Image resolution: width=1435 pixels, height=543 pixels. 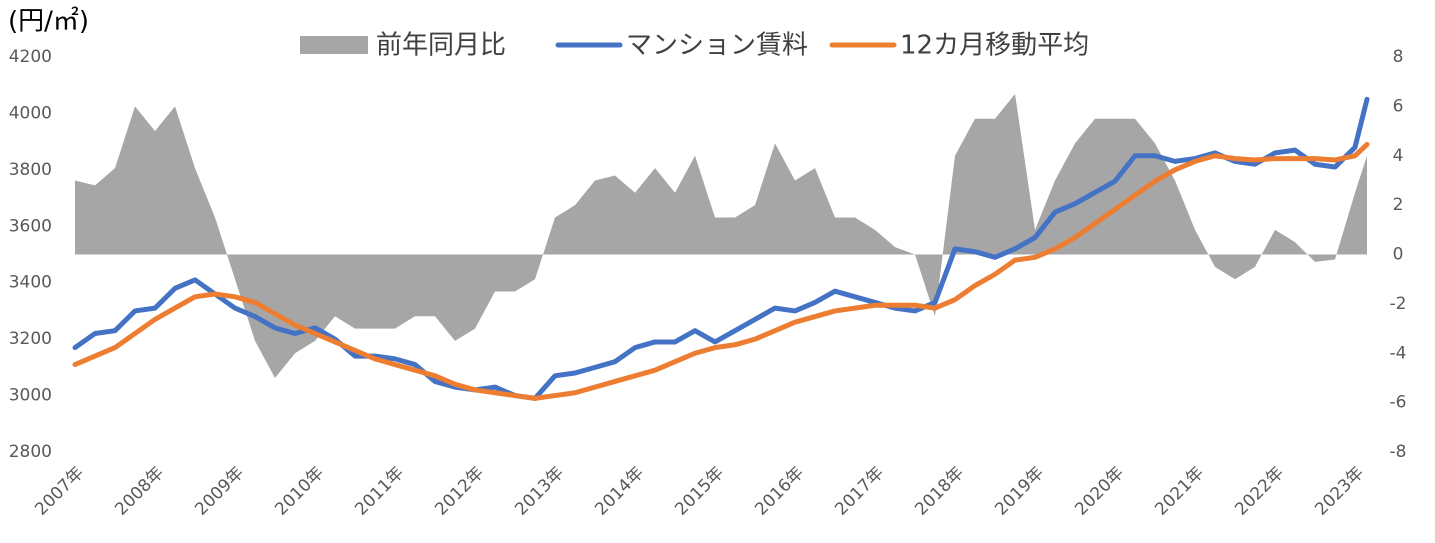 I want to click on x-tick-label: 2007年, so click(x=59, y=491).